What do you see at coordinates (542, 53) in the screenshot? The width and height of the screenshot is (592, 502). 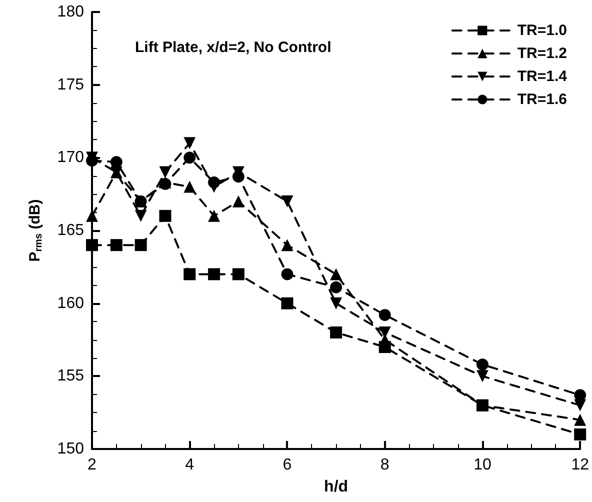 I see `legend-label: TR=1.2` at bounding box center [542, 53].